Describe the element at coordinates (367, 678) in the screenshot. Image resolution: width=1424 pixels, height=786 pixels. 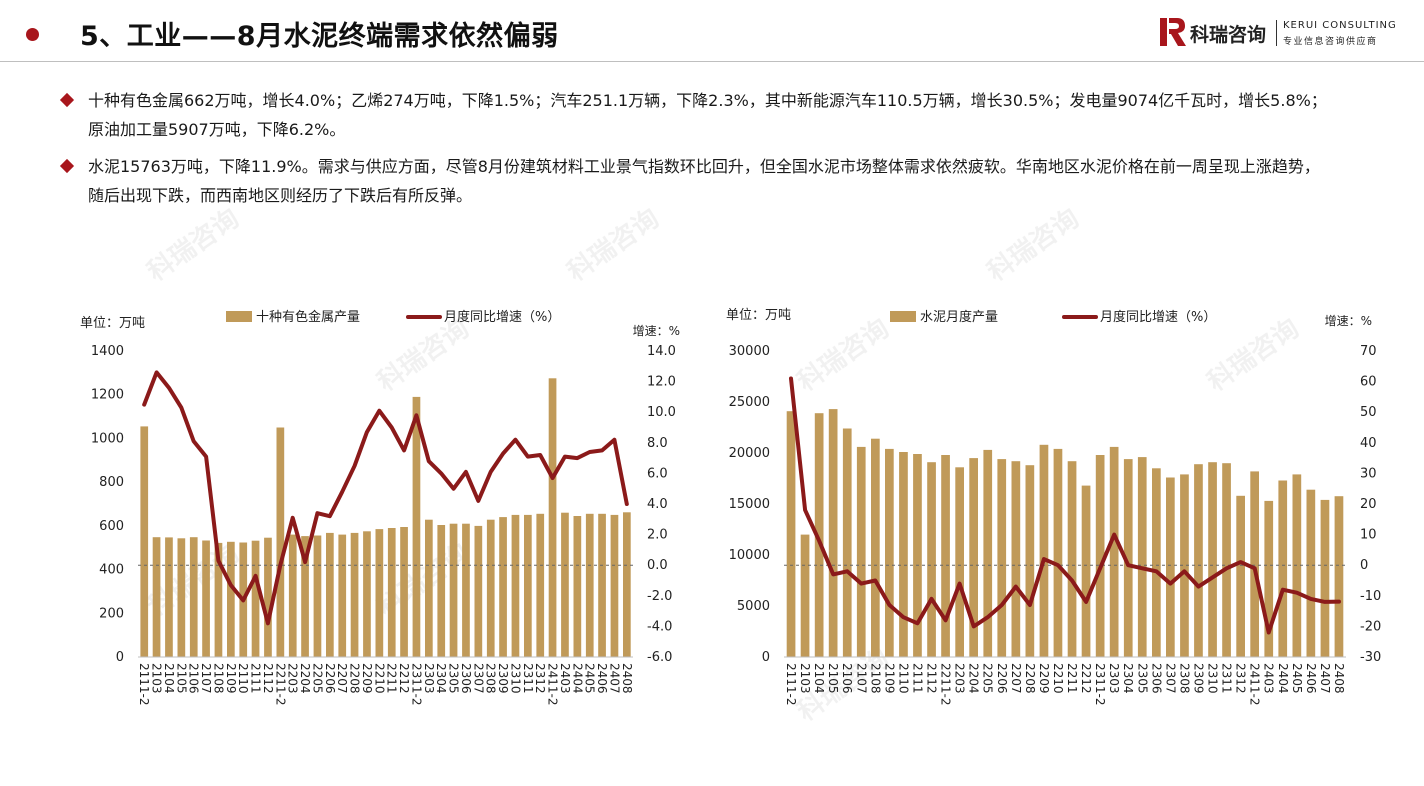
I see `x-tick-label: 2209` at that location.